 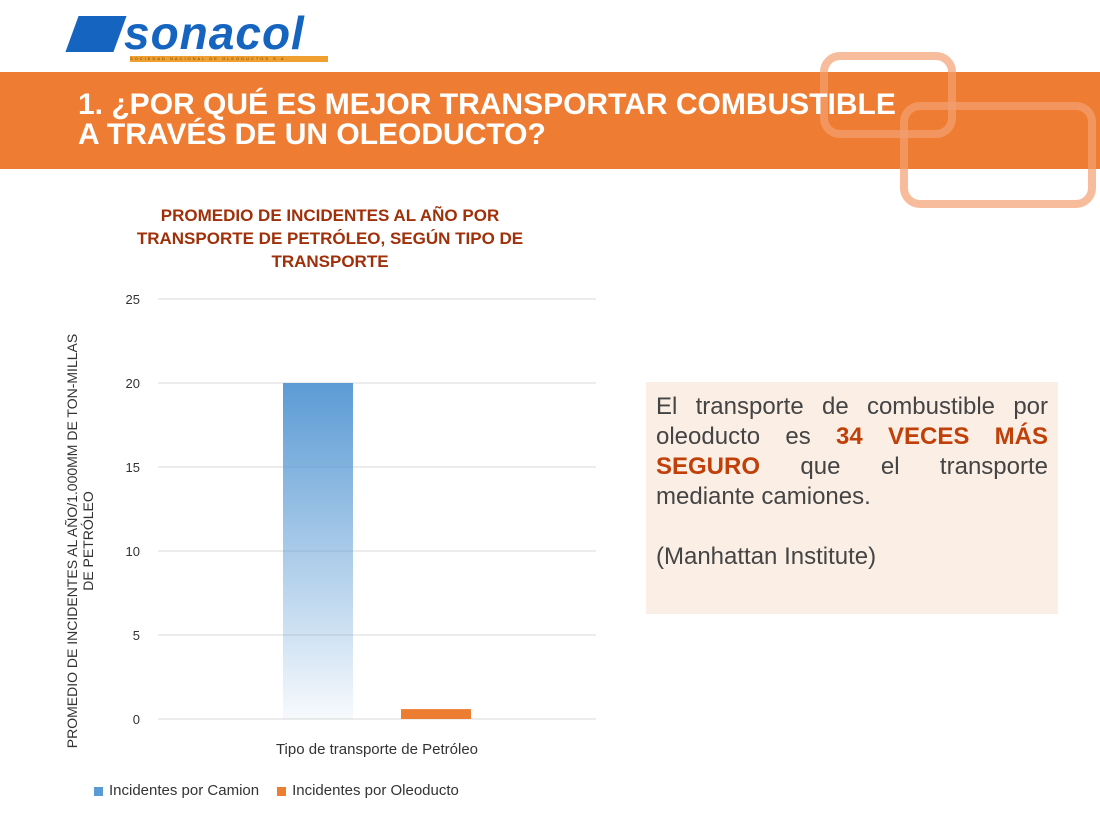 I want to click on x-axis-label: Tipo de transporte de Petróleo, so click(x=377, y=749).